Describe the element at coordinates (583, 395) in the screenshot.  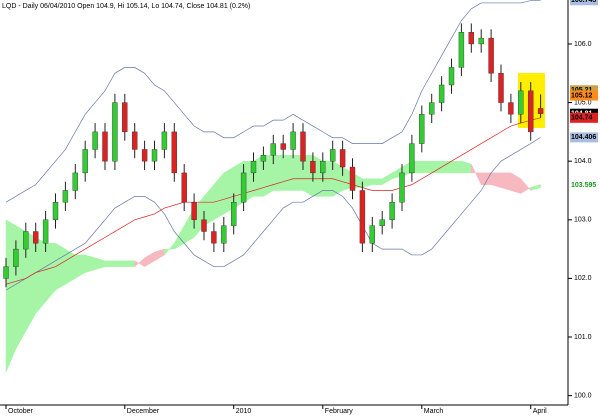
I see `y-tick-label: 100.0` at that location.